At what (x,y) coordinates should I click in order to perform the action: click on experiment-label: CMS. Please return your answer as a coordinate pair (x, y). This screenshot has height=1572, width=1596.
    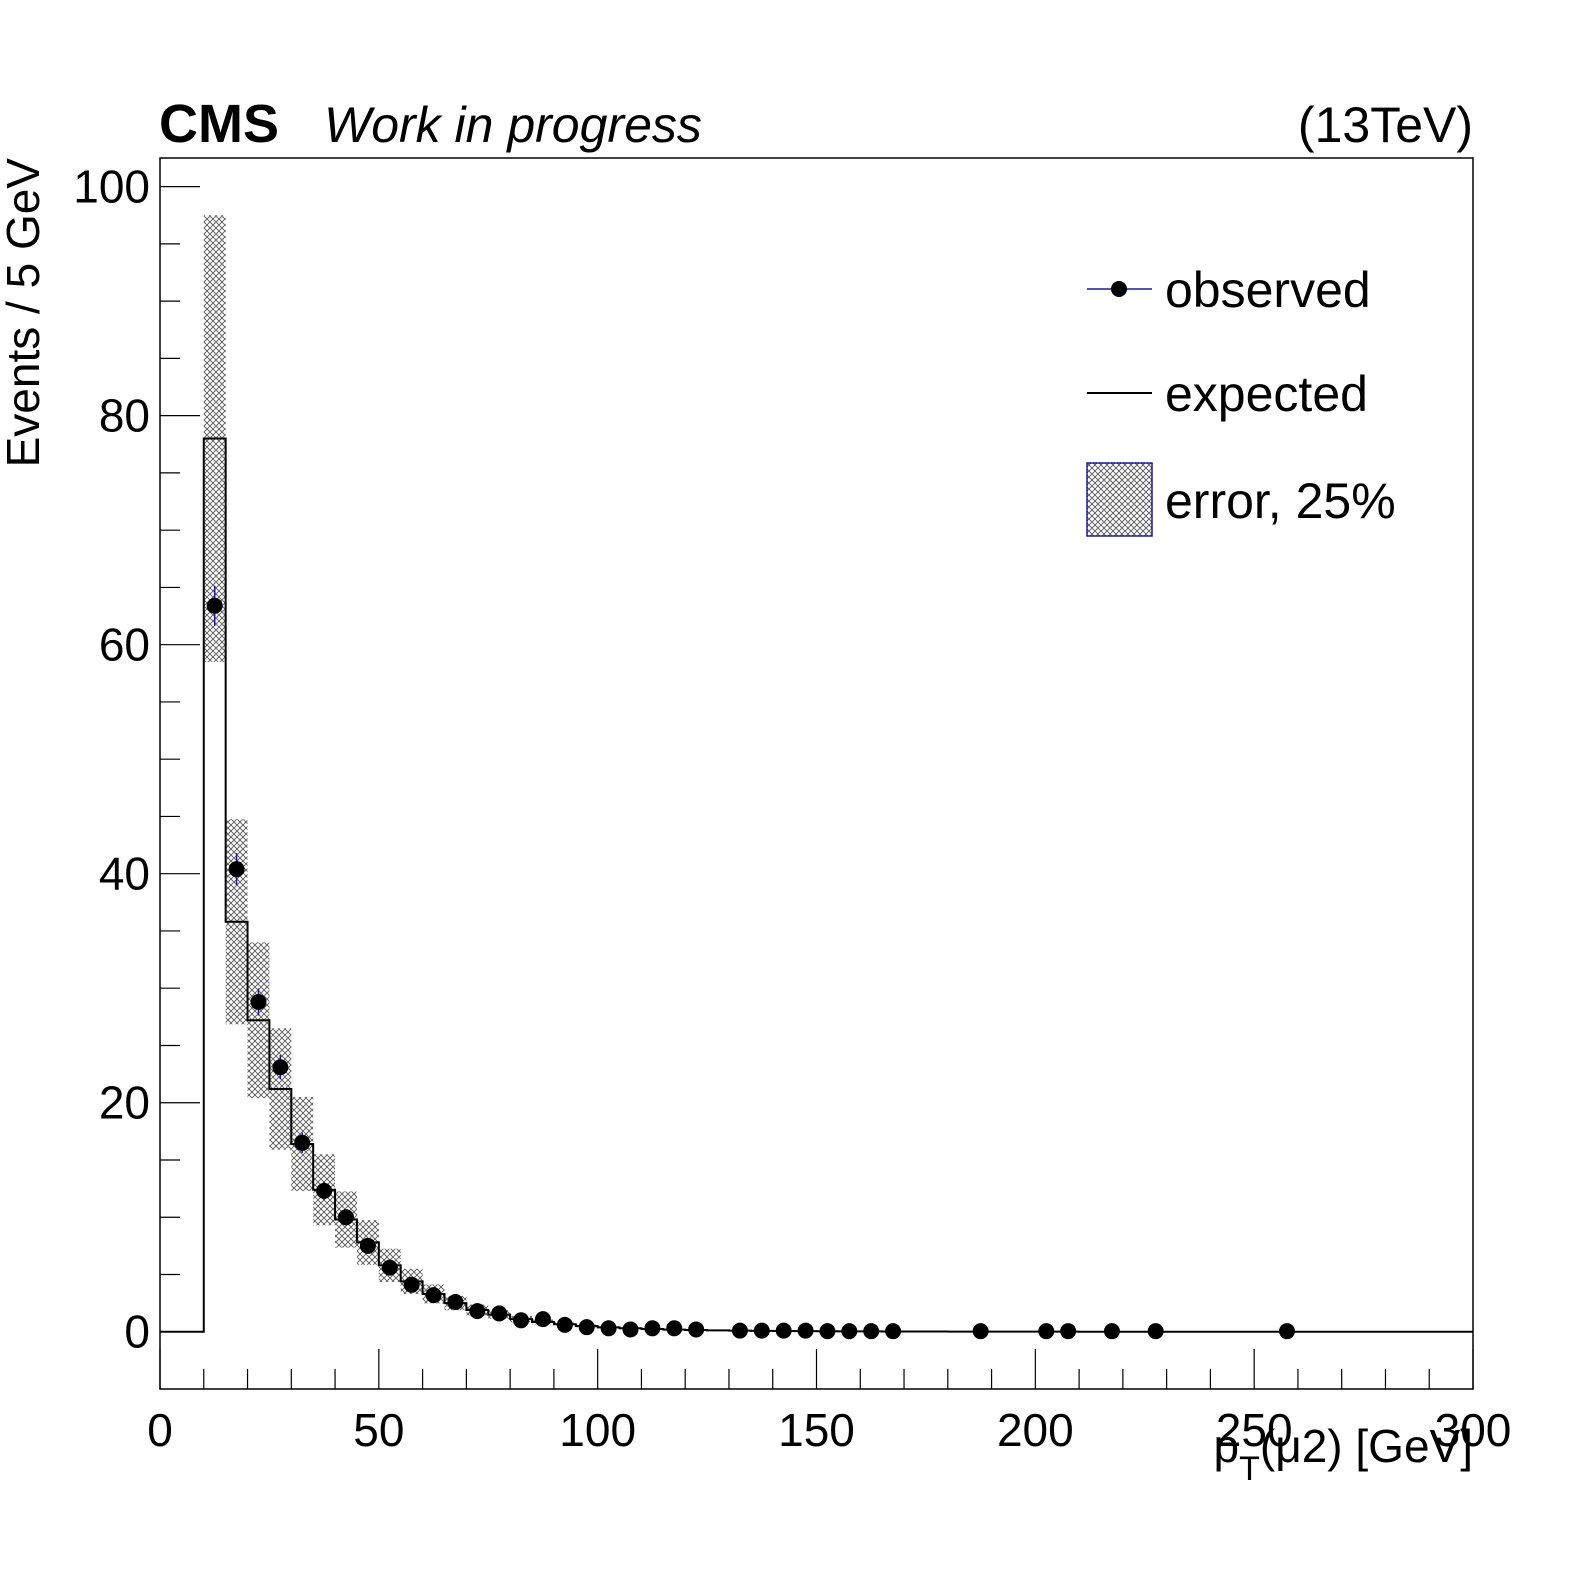
    Looking at the image, I should click on (219, 124).